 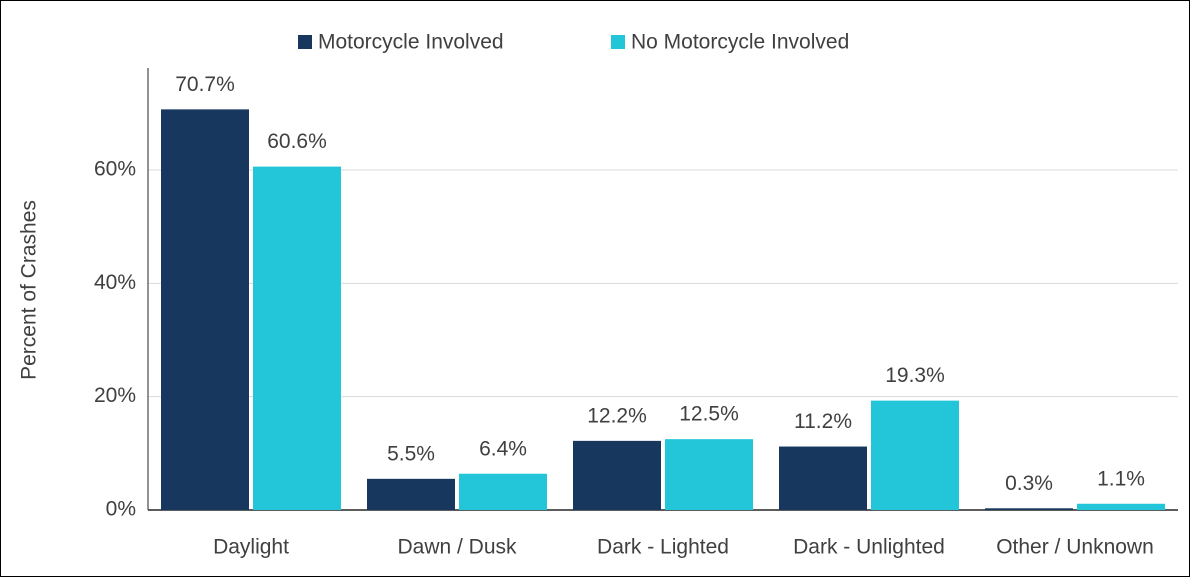 I want to click on y-tick-label: 40%, so click(x=115, y=282).